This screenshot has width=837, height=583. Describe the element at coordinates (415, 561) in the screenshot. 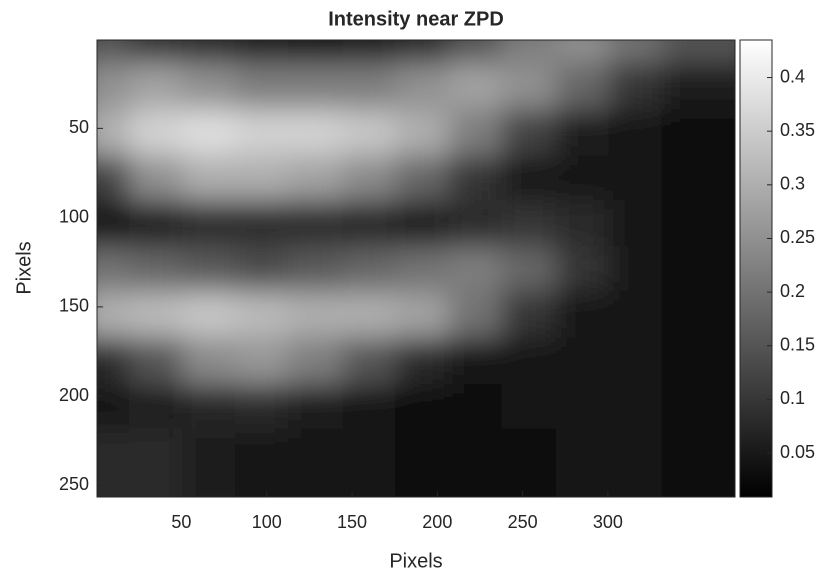

I see `x-axis-label: Pixels` at that location.